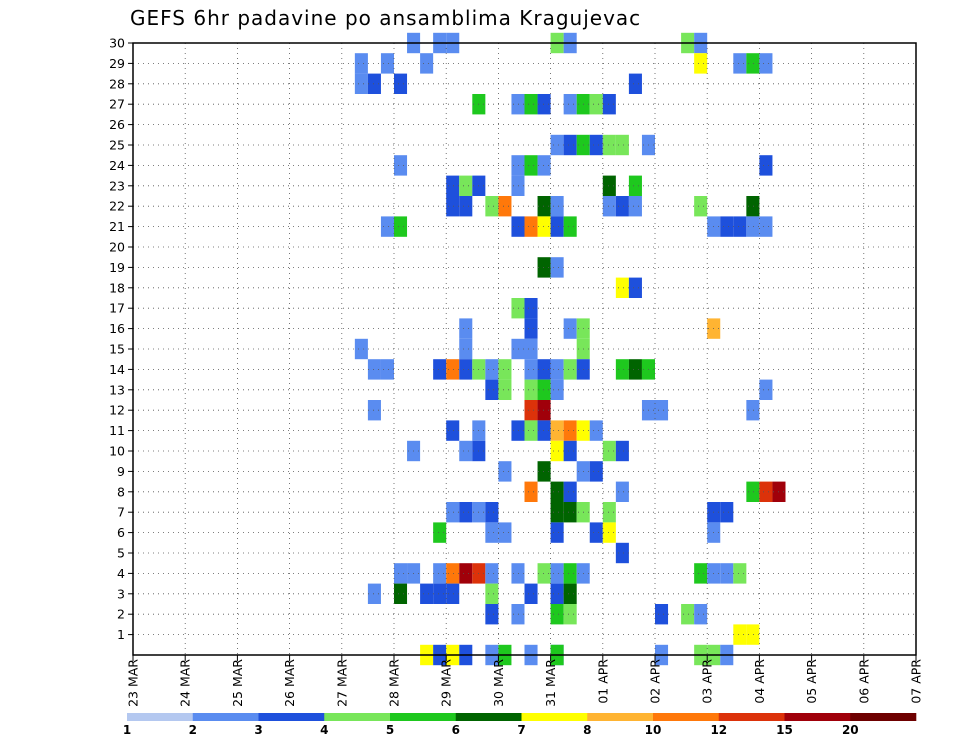 Image resolution: width=960 pixels, height=742 pixels. I want to click on y-tick-label: 30, so click(117, 43).